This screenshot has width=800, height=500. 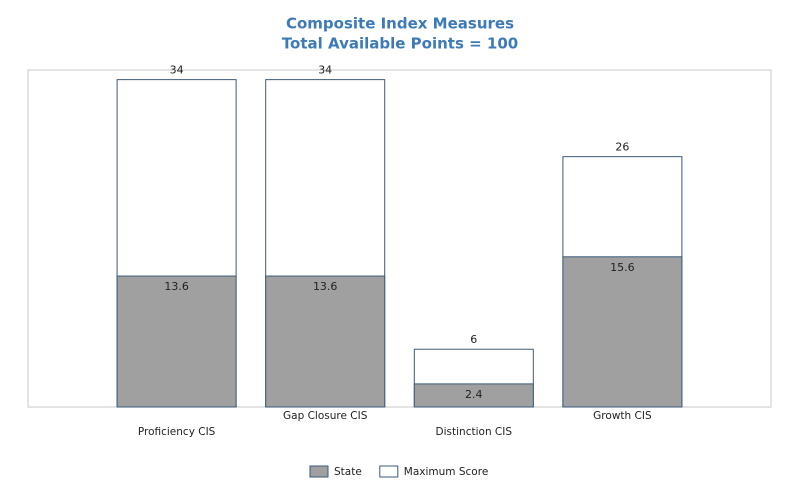 What do you see at coordinates (473, 339) in the screenshot?
I see `data-label: 6` at bounding box center [473, 339].